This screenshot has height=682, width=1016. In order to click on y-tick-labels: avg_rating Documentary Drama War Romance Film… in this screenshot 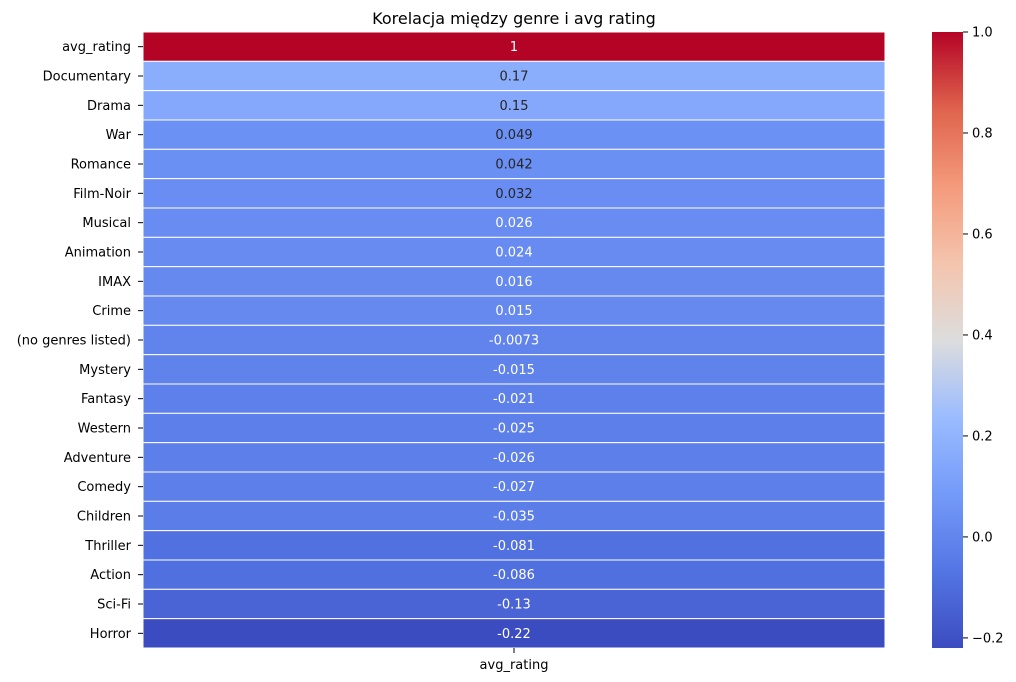, I will do `click(80, 341)`.